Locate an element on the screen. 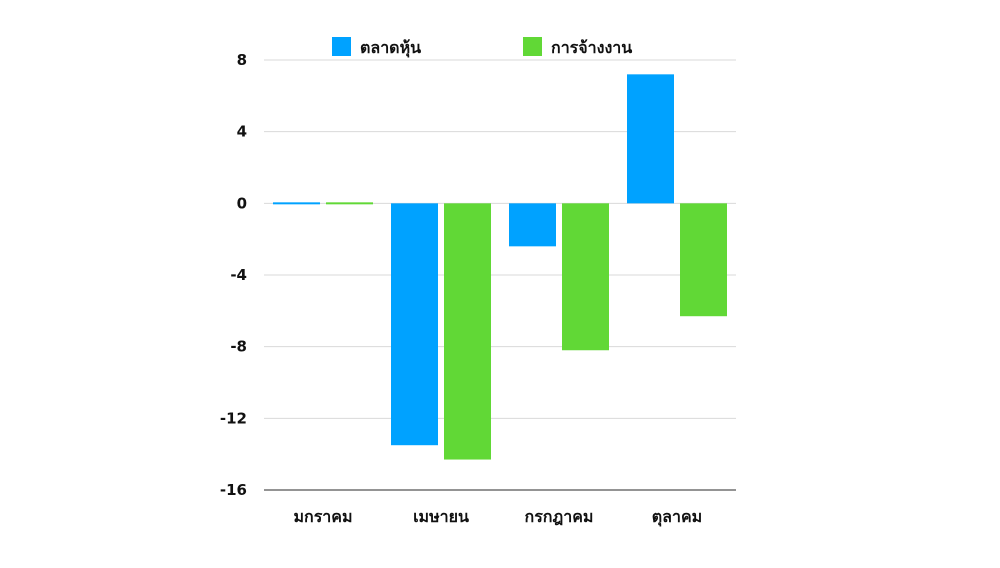 The height and width of the screenshot is (568, 1000). legend-label: การจ้างงาน is located at coordinates (591, 47).